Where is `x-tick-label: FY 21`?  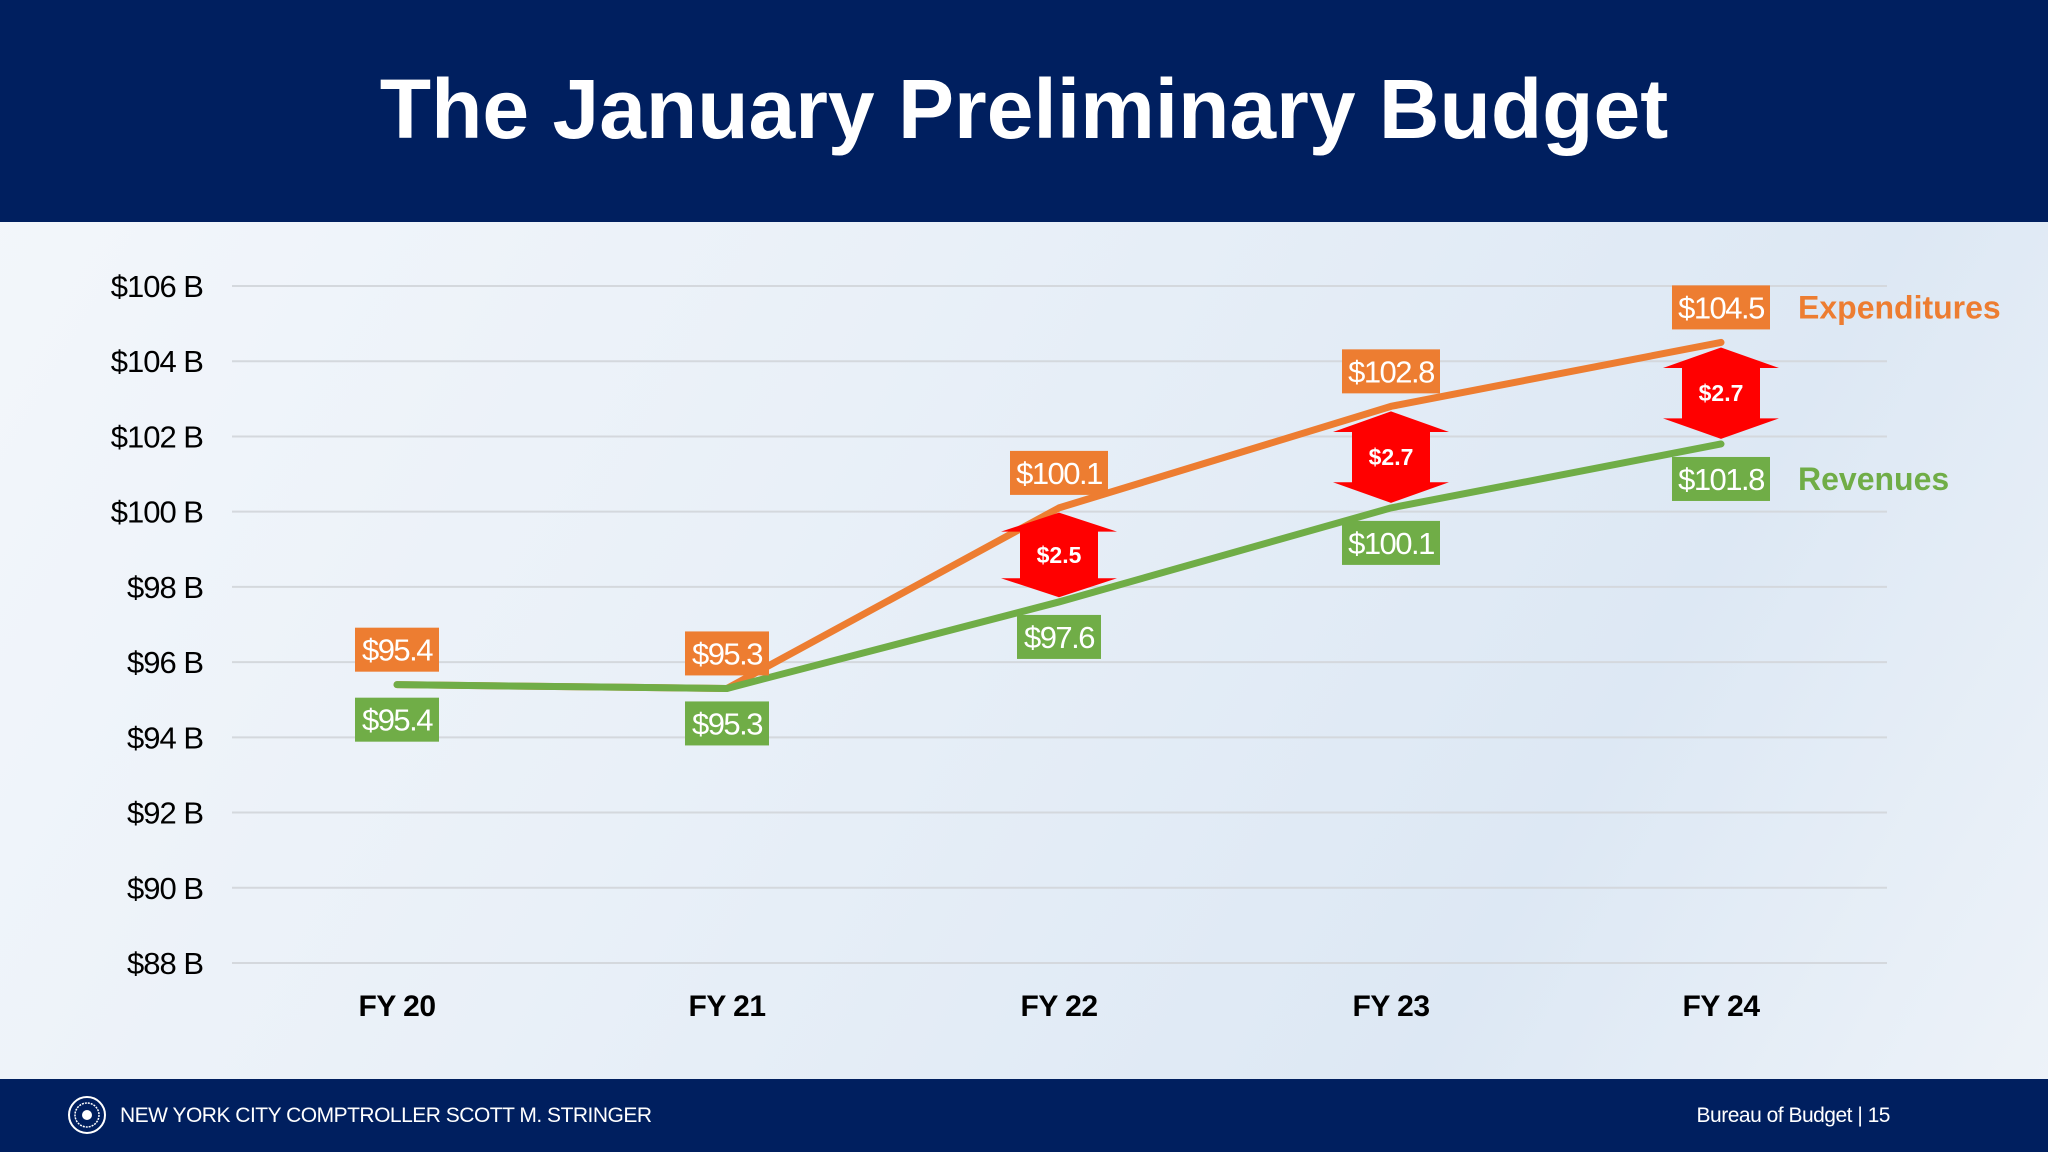 x-tick-label: FY 21 is located at coordinates (727, 1006).